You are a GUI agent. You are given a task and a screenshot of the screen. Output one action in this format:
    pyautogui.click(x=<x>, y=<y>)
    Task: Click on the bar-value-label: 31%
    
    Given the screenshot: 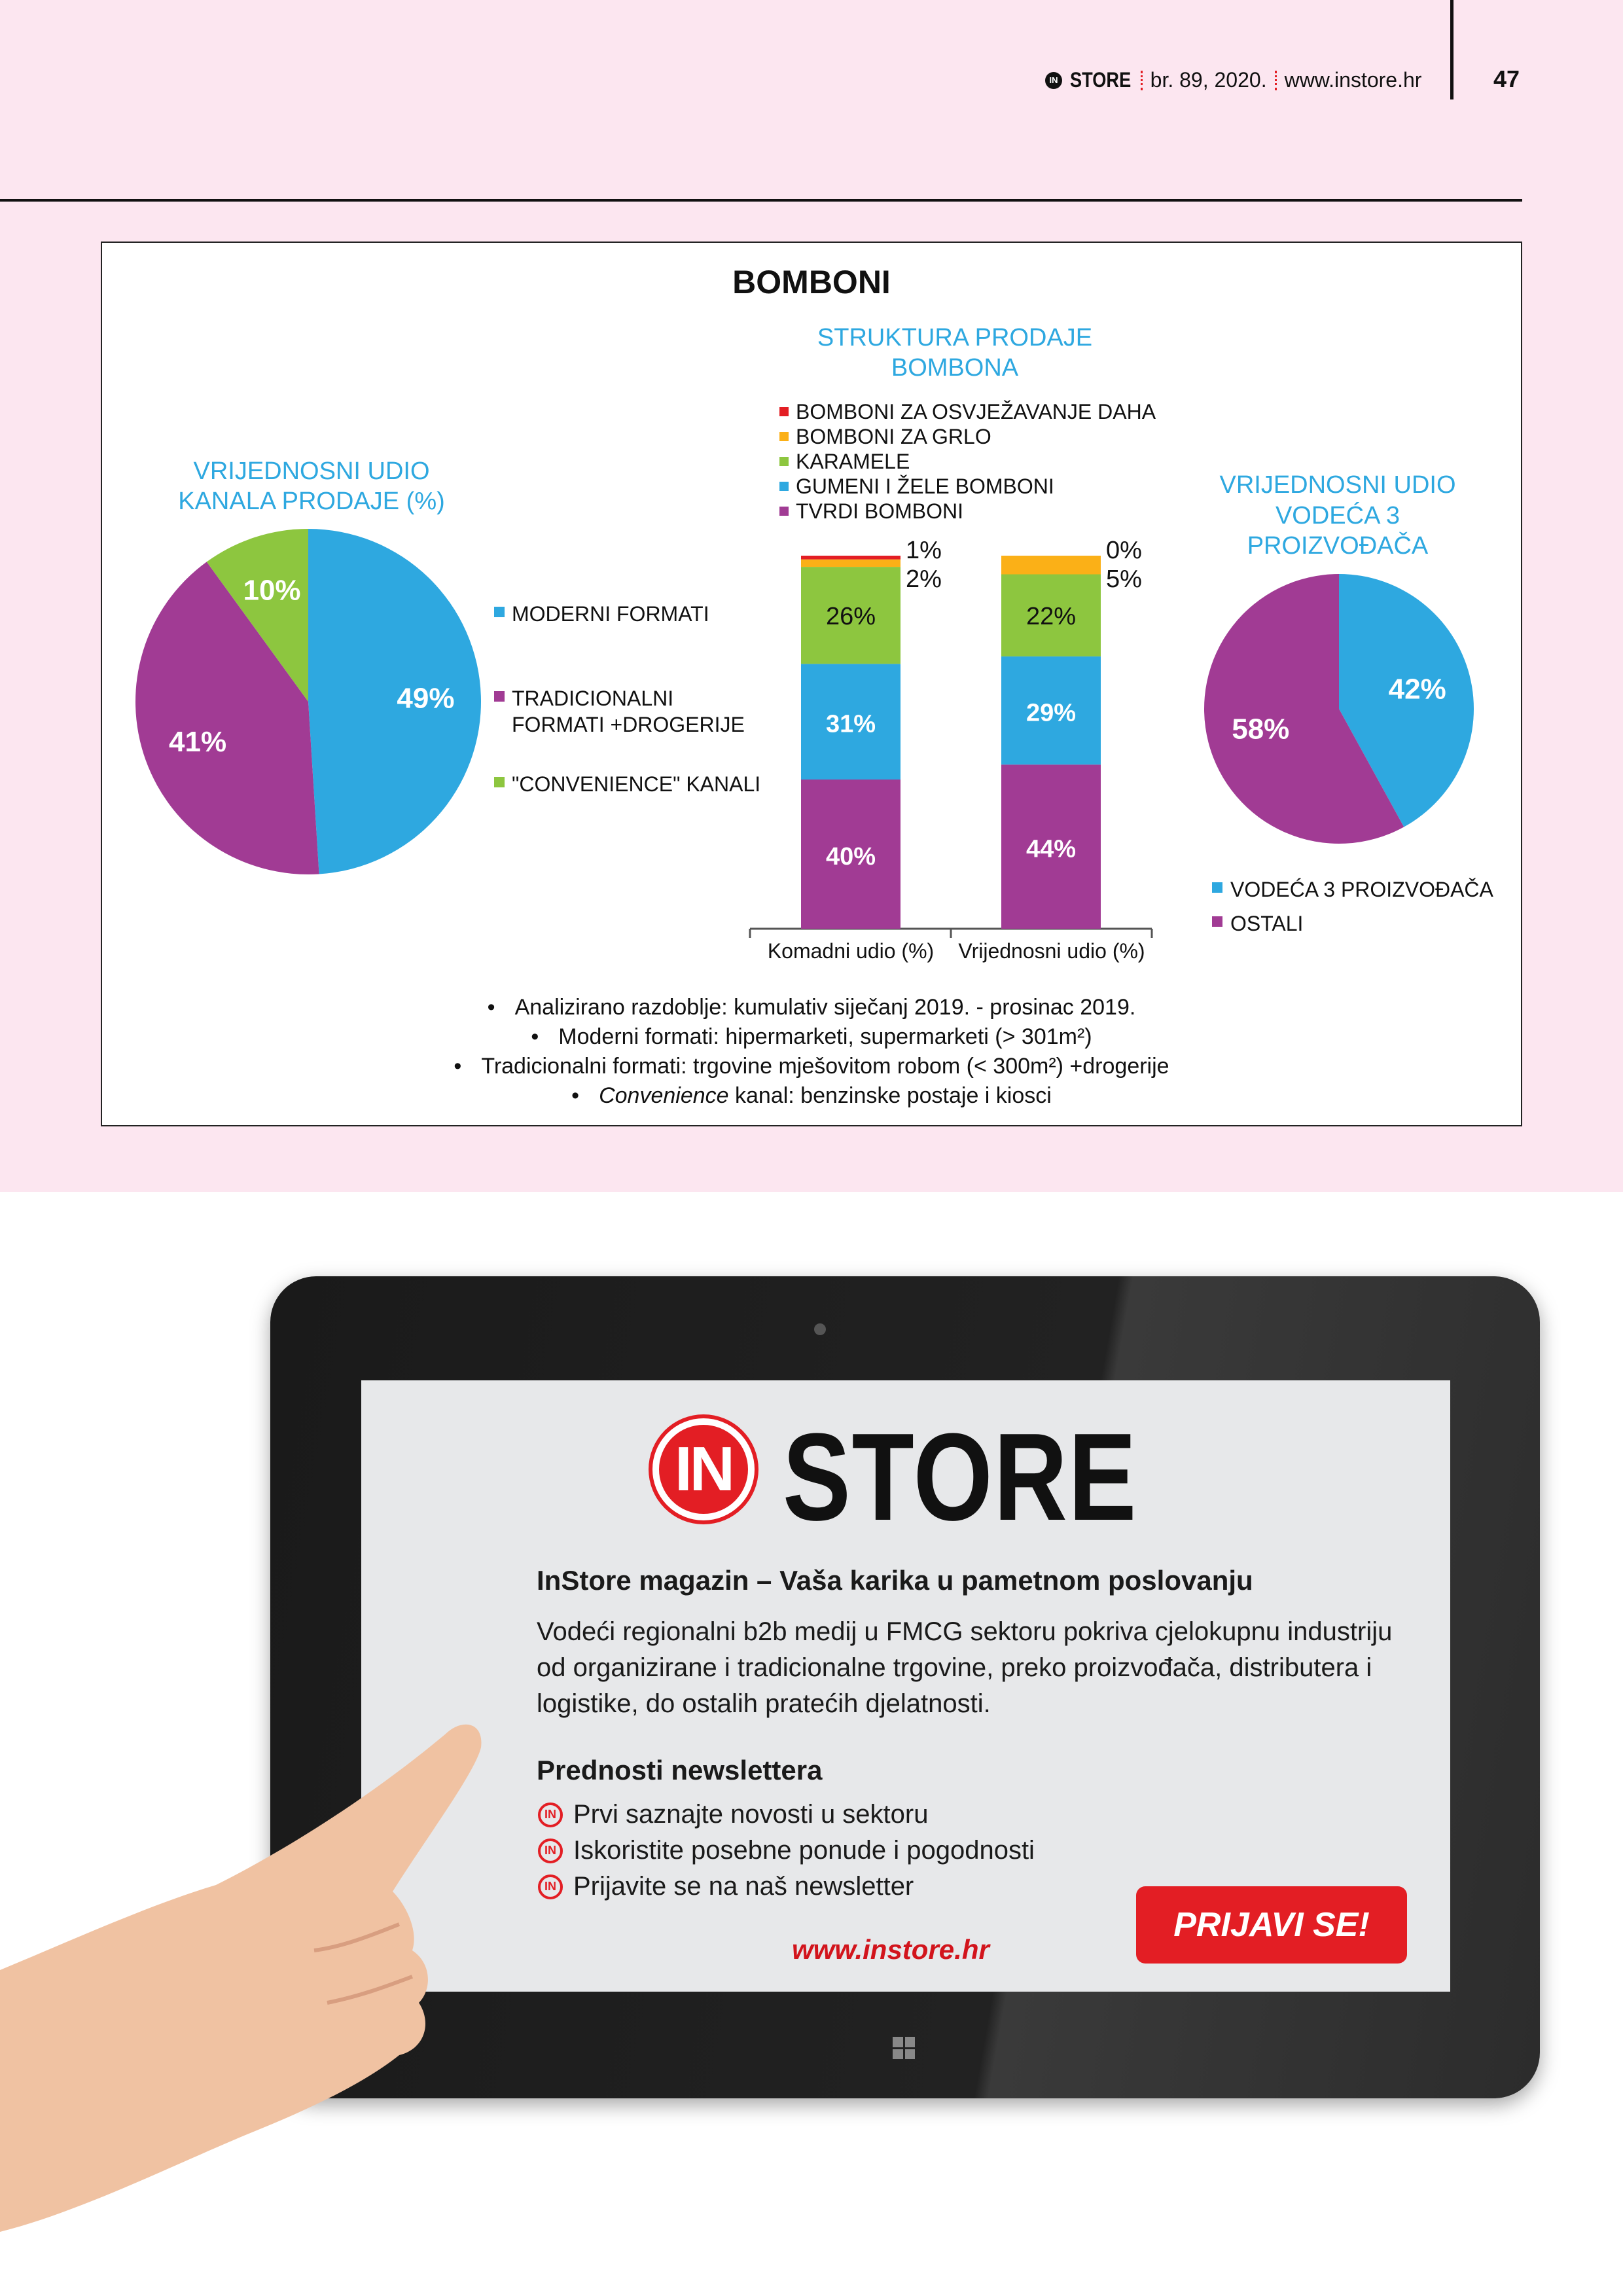 What is the action you would take?
    pyautogui.click(x=851, y=724)
    